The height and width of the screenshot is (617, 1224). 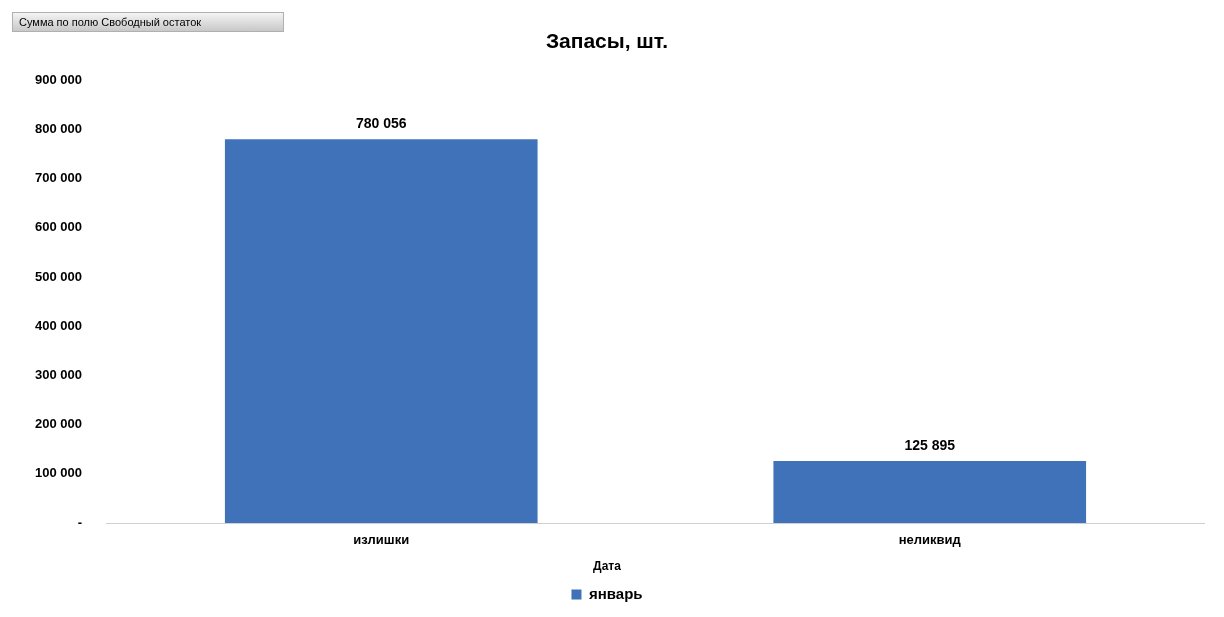 What do you see at coordinates (930, 540) in the screenshot?
I see `x-tick-label: неликвид` at bounding box center [930, 540].